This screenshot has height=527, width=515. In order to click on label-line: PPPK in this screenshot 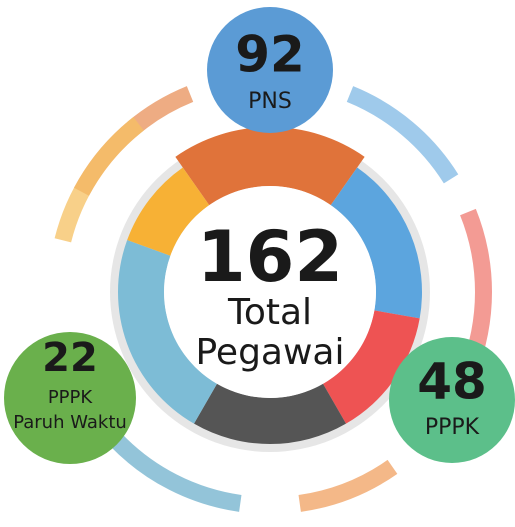, I will do `click(71, 397)`.